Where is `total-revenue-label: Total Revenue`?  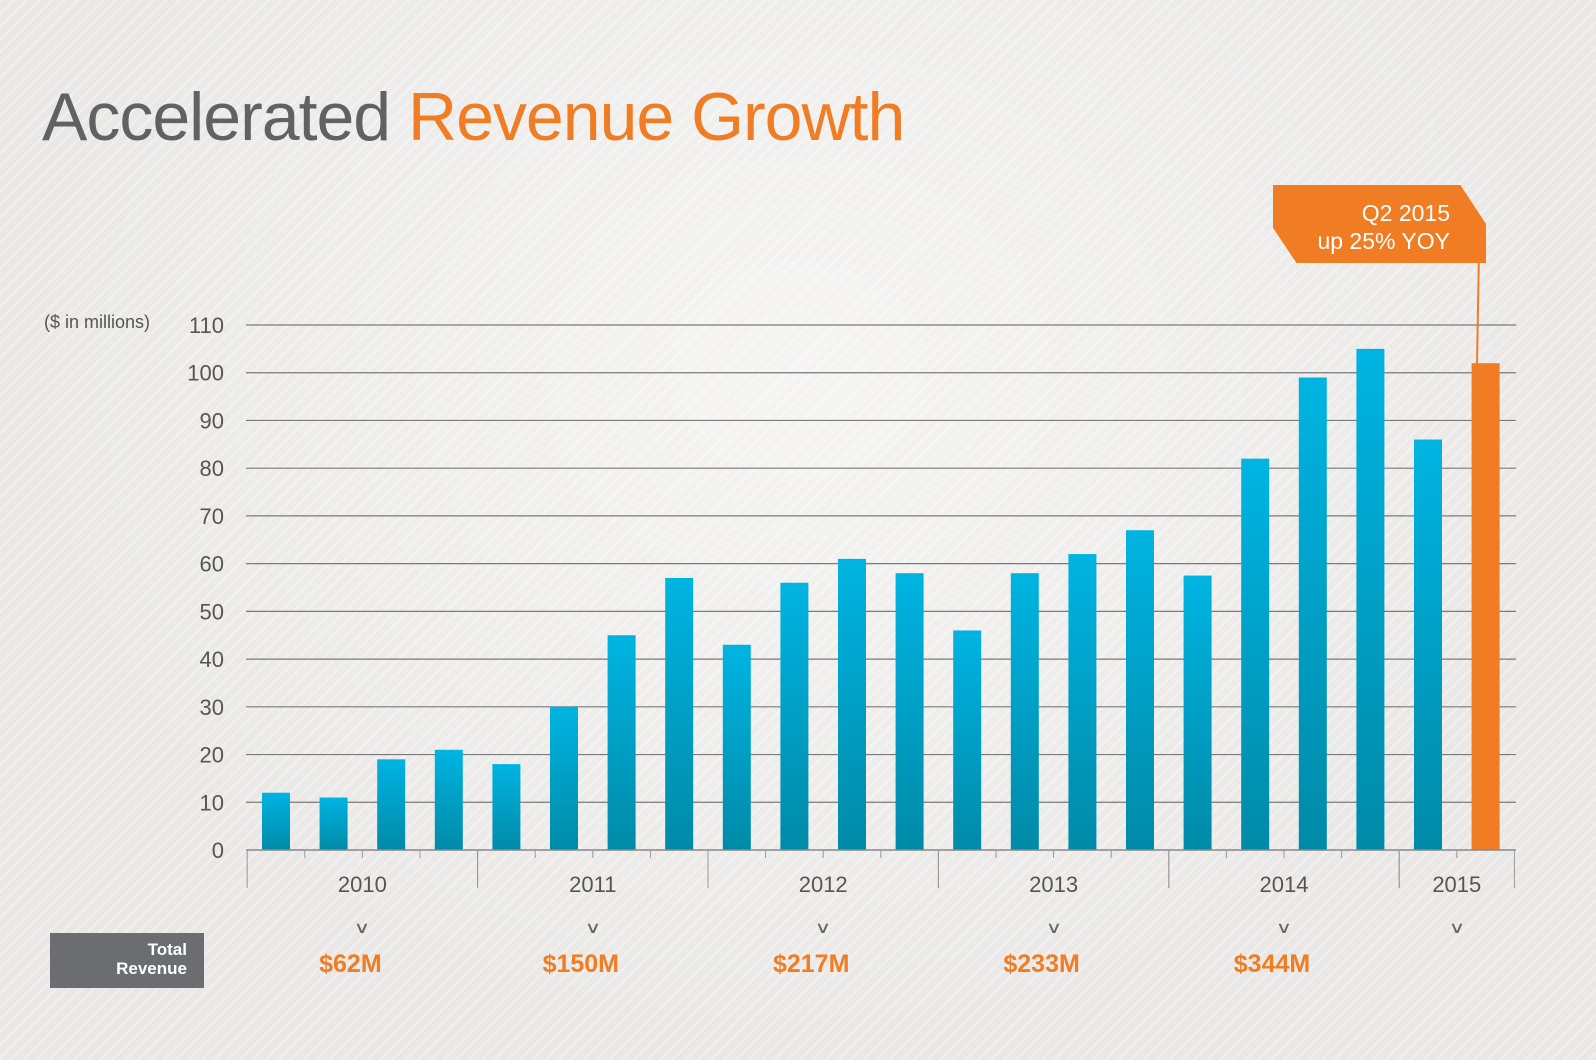
total-revenue-label: Total Revenue is located at coordinates (127, 960).